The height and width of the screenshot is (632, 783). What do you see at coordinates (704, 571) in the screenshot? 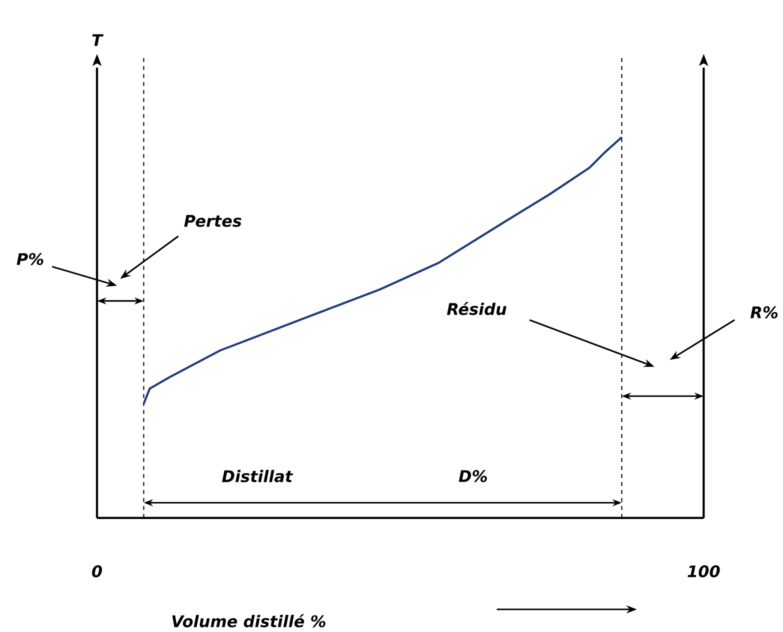
I see `x-tick-label: 100` at bounding box center [704, 571].